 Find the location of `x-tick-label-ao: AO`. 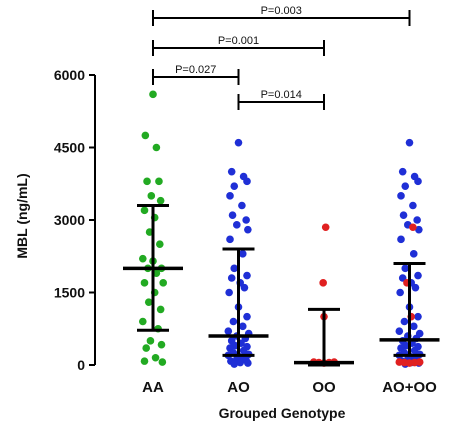

x-tick-label-ao: AO is located at coordinates (238, 387).